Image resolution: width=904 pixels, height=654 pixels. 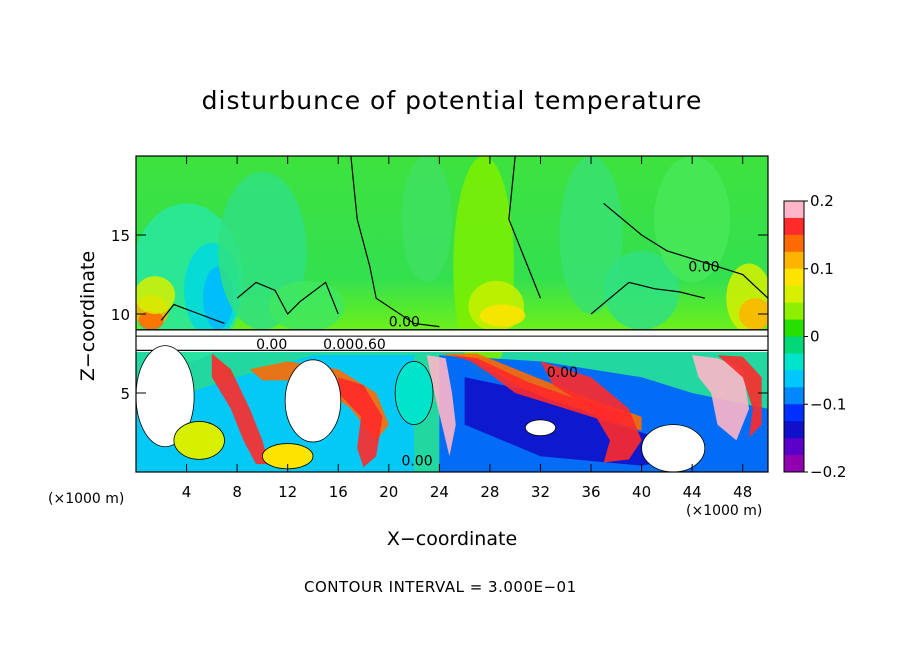 What do you see at coordinates (416, 462) in the screenshot?
I see `contour-label-6: 0.00` at bounding box center [416, 462].